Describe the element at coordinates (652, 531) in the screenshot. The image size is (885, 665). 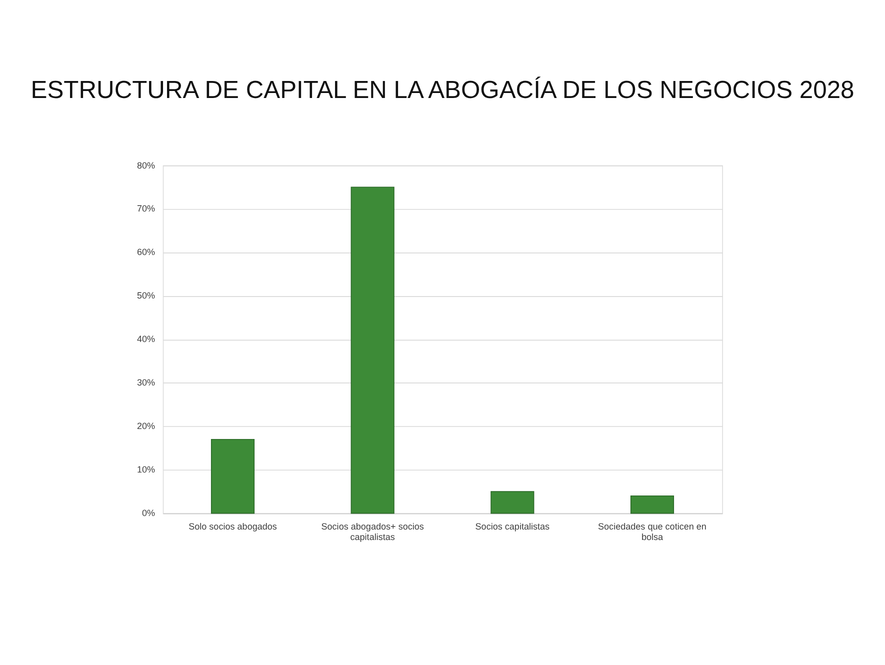
I see `x-tick-label: Sociedades que coticen en bolsa` at that location.